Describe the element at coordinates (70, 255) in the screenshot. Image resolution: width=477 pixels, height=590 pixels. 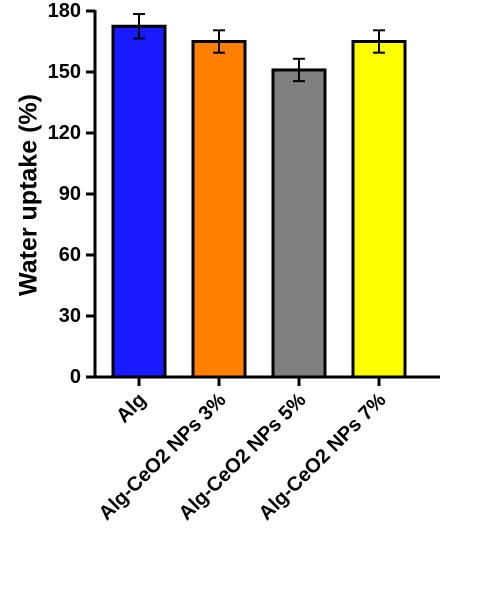
I see `y-tick-label-60: 60` at that location.